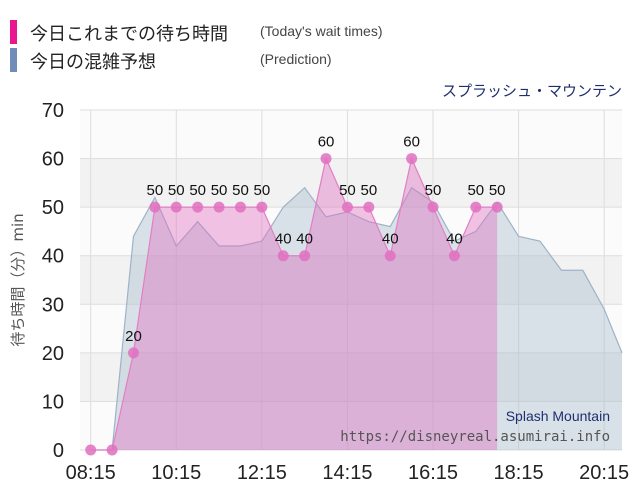 The height and width of the screenshot is (500, 640). Describe the element at coordinates (18, 279) in the screenshot. I see `y-axis-label: 待ち時間（分）min` at that location.